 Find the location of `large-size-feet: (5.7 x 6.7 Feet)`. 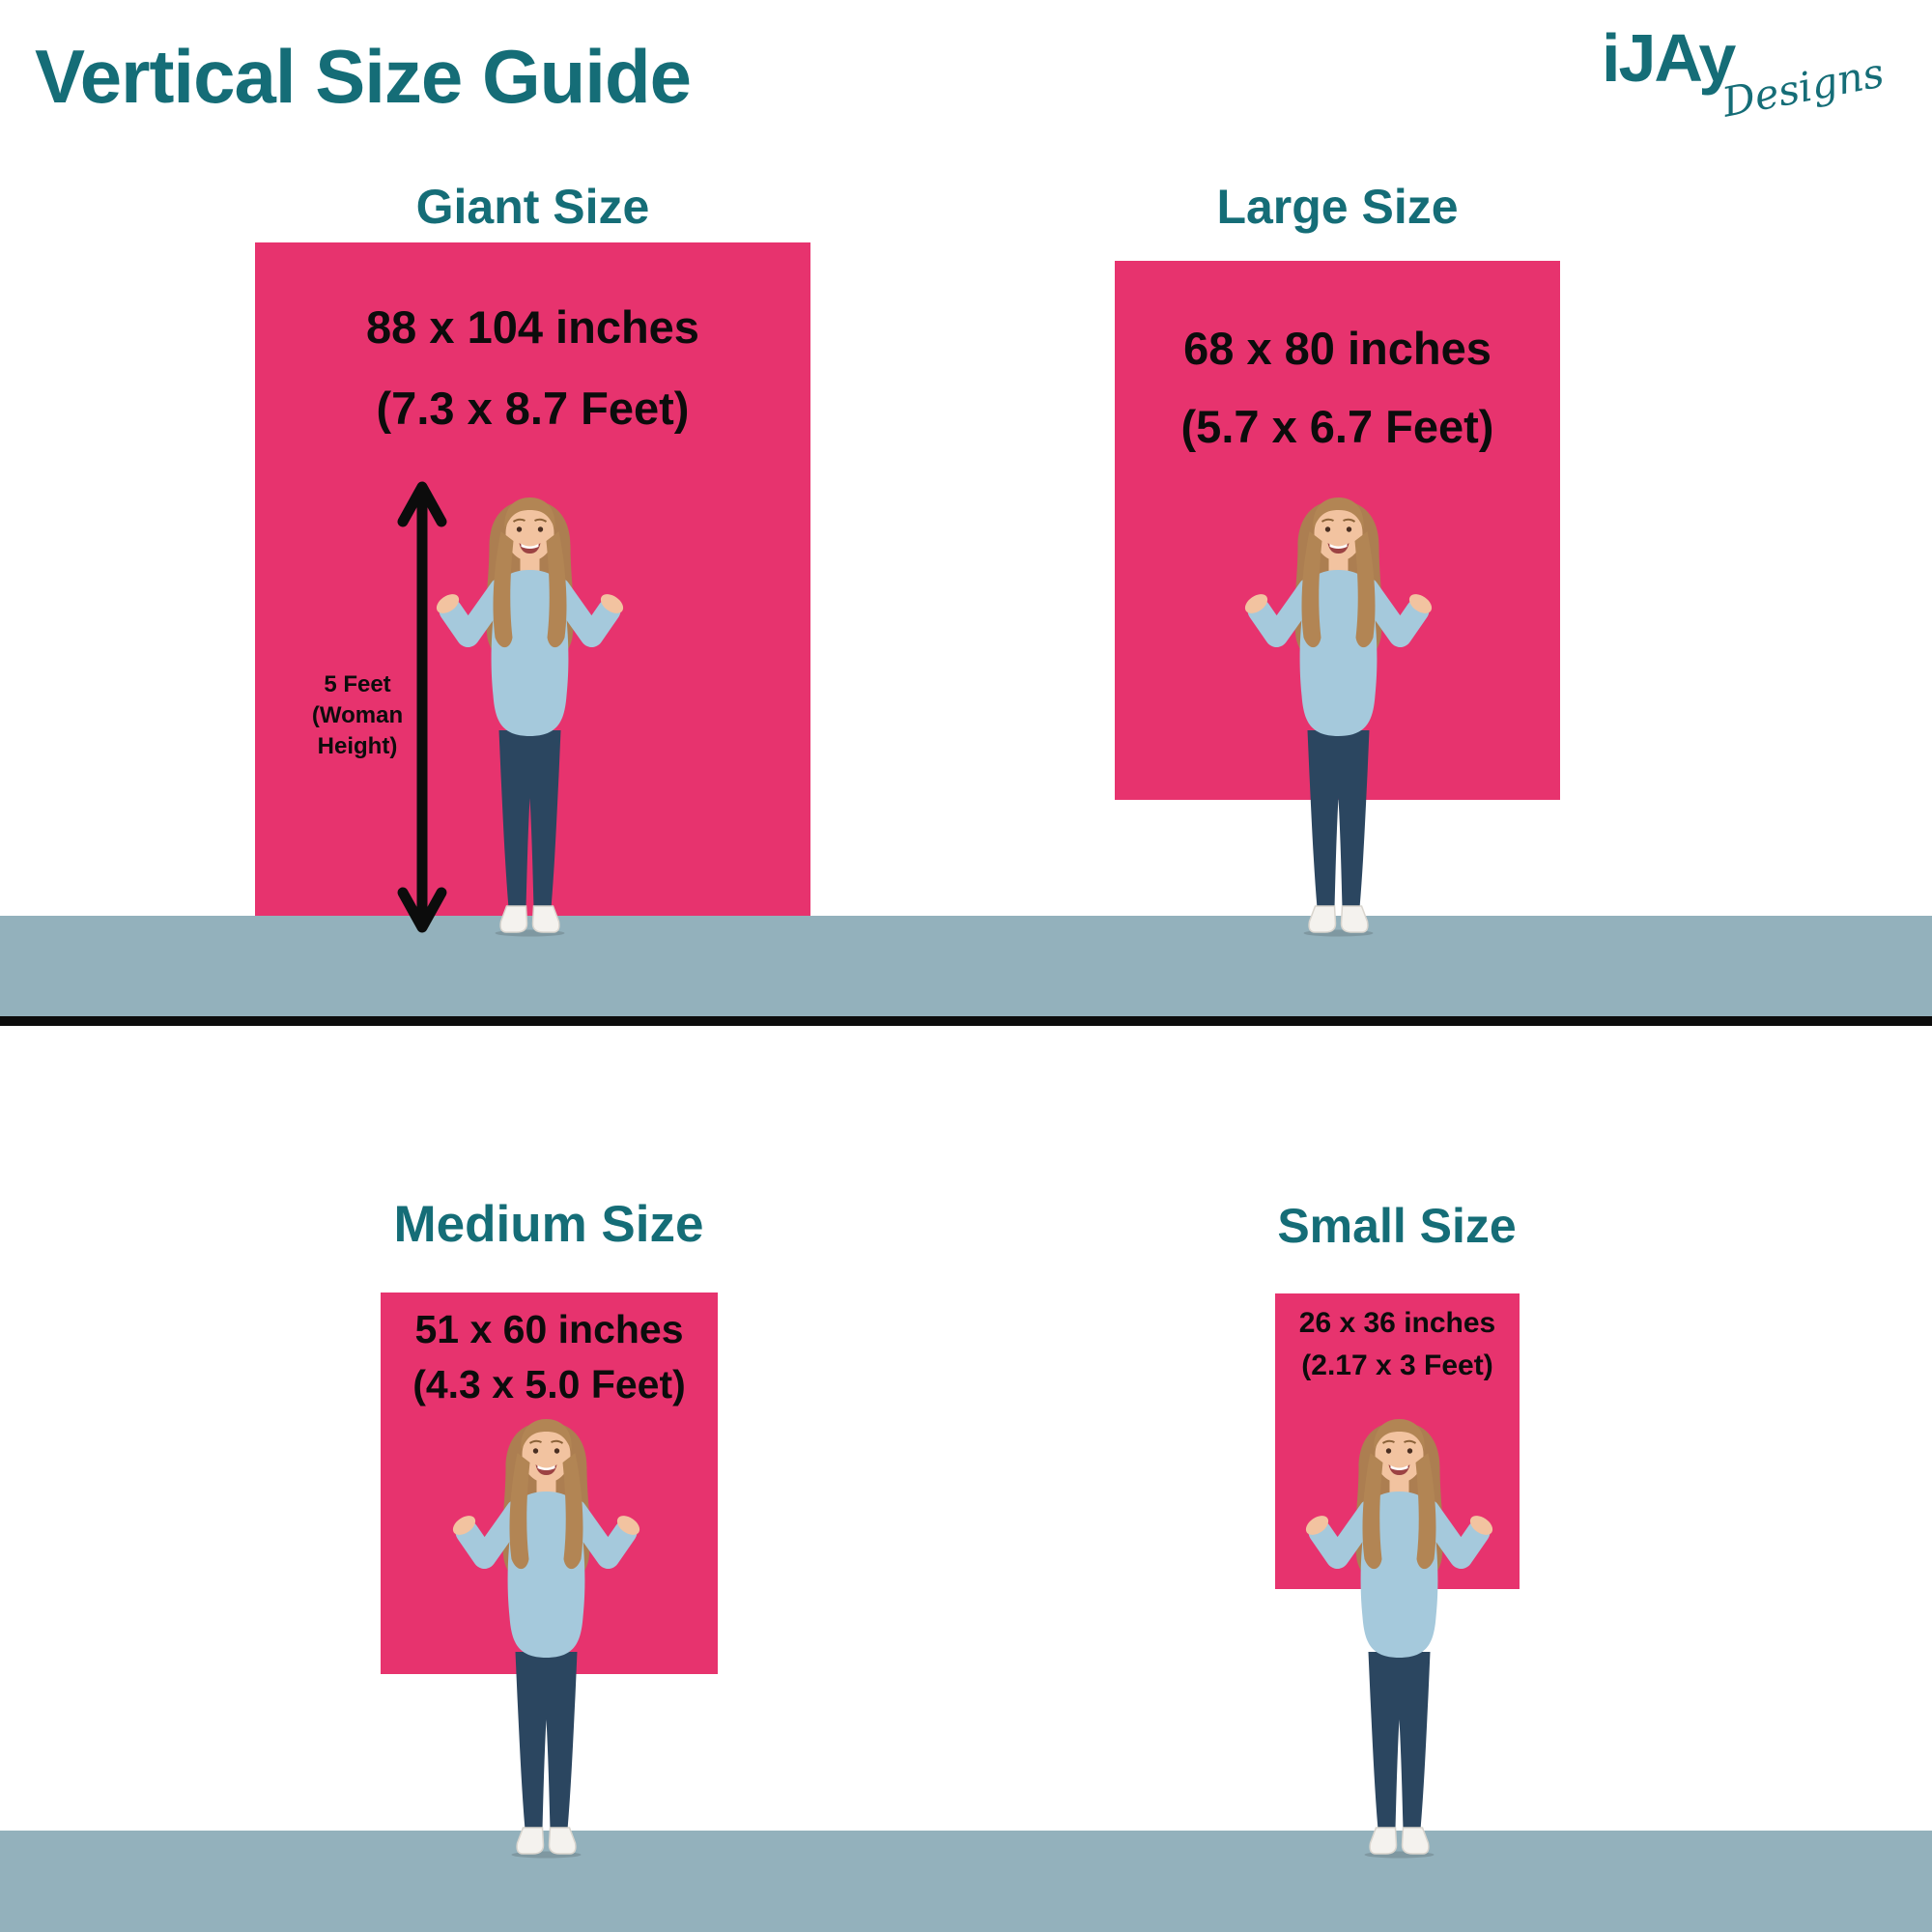

large-size-feet: (5.7 x 6.7 Feet) is located at coordinates (1337, 426).